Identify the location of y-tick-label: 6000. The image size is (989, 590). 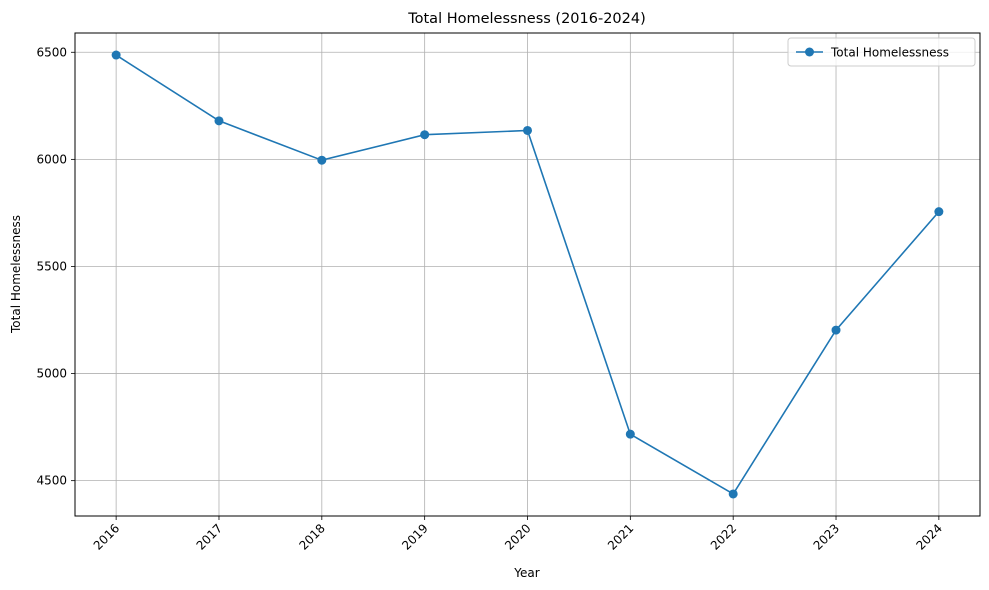
(51, 159).